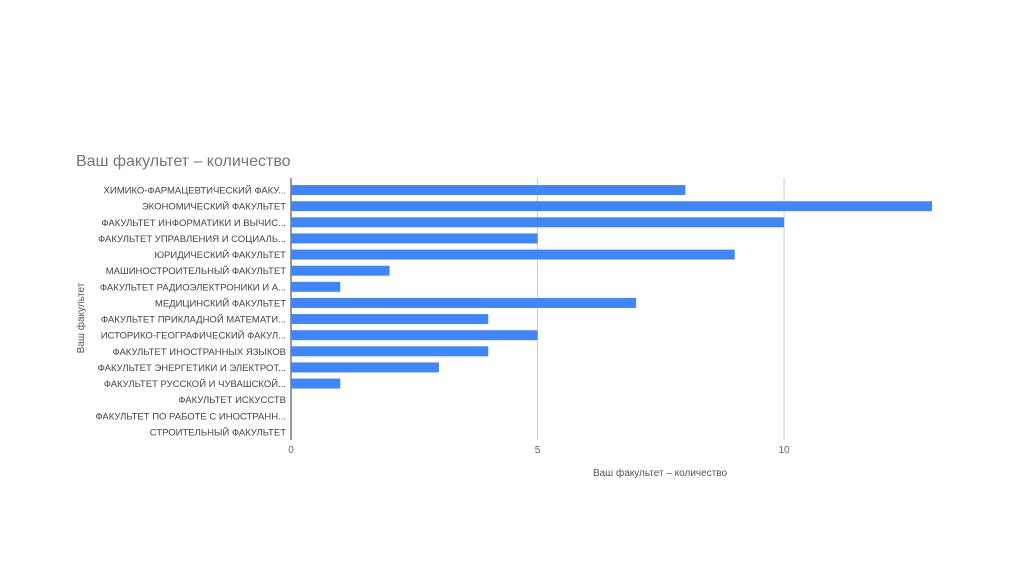 This screenshot has width=1024, height=574. I want to click on x-axis-title: Ваш факультет – количество, so click(660, 473).